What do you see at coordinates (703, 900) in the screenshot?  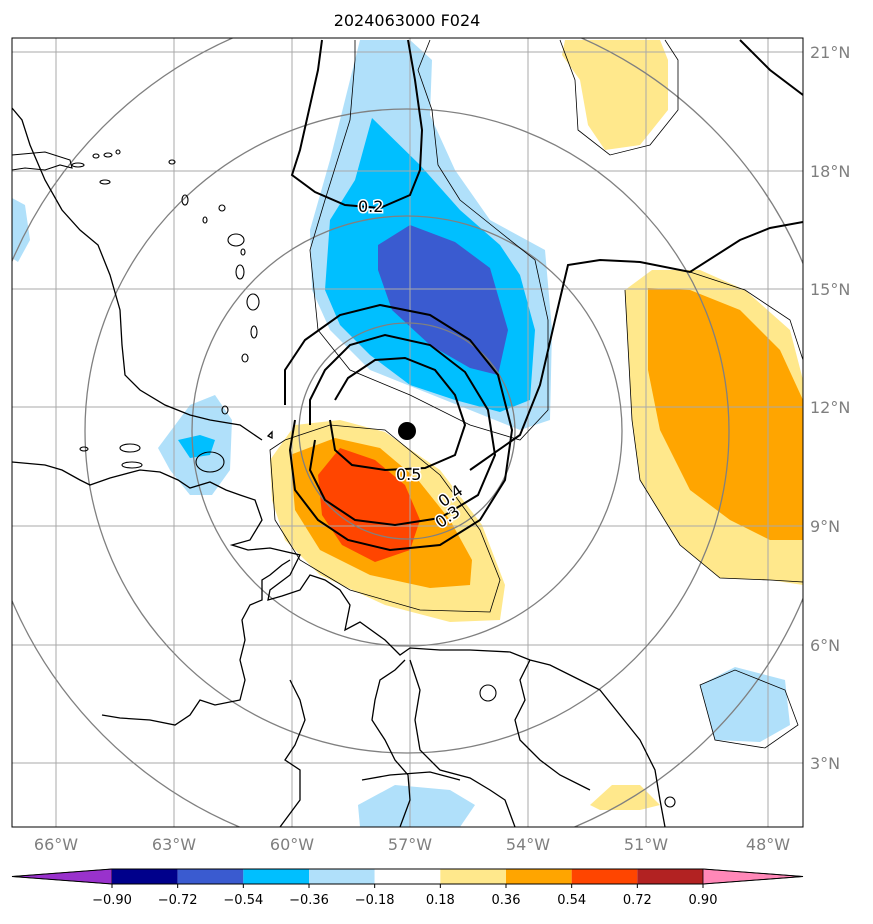 I see `colorbar-tick-label: 0.90` at bounding box center [703, 900].